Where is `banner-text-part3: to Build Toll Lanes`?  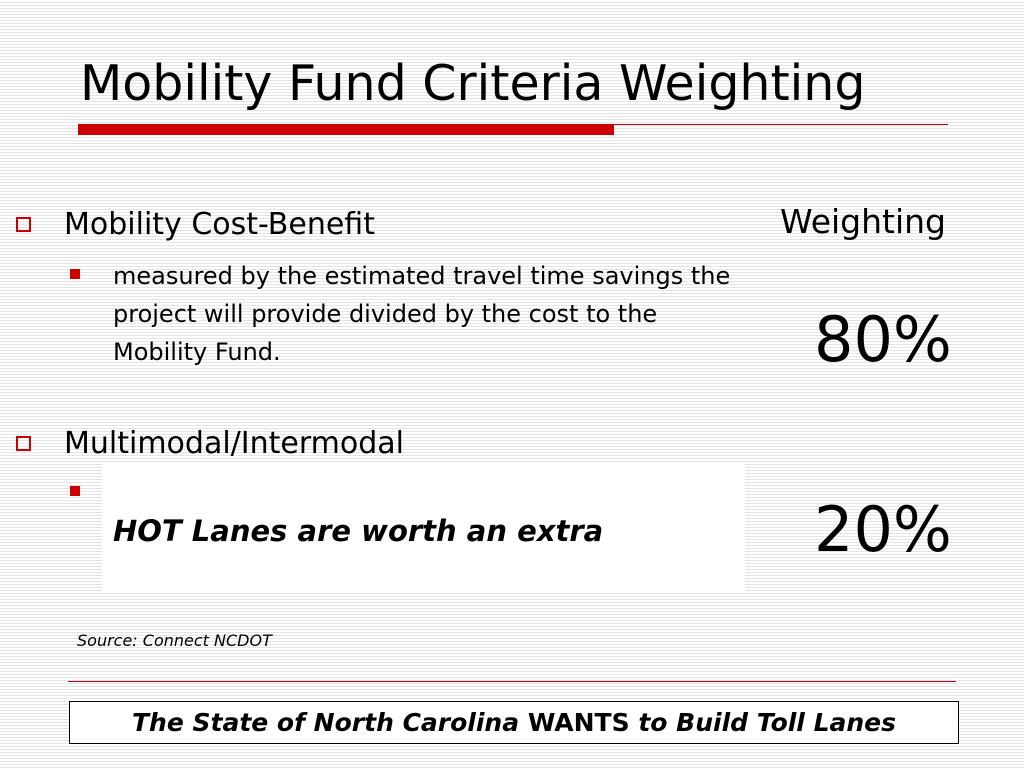 banner-text-part3: to Build Toll Lanes is located at coordinates (763, 722).